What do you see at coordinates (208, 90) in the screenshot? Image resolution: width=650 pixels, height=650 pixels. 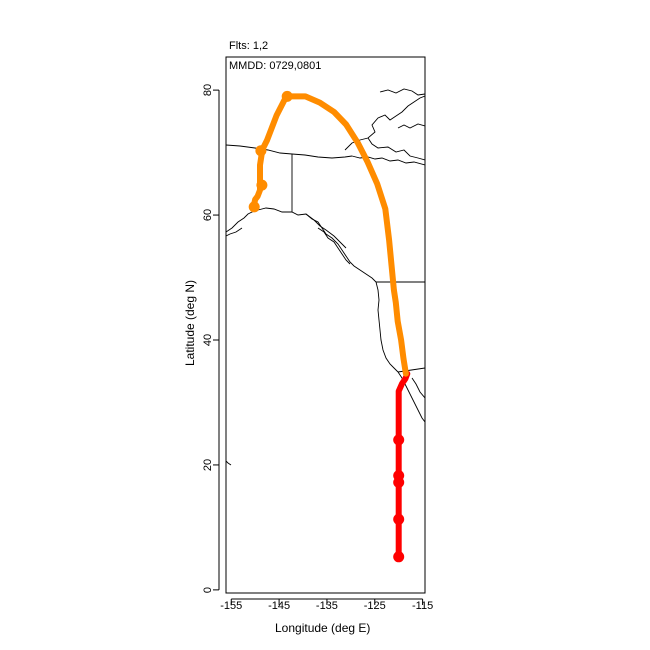 I see `y-tick-label: 80` at bounding box center [208, 90].